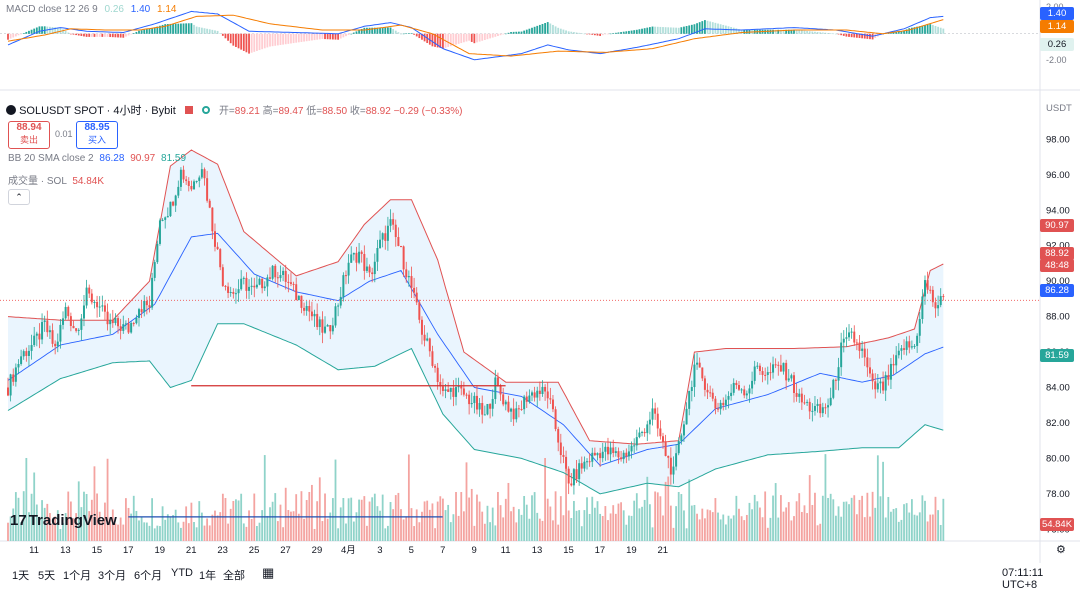 This screenshot has height=591, width=1080. Describe the element at coordinates (1061, 549) in the screenshot. I see `settings-gear-icon: ⚙` at that location.